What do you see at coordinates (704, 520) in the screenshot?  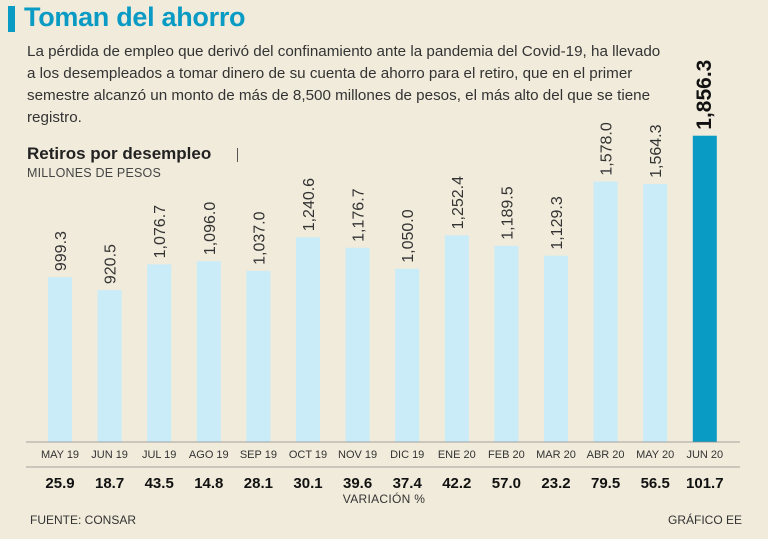 I see `graphic-credit: GRÁFICO EE` at bounding box center [704, 520].